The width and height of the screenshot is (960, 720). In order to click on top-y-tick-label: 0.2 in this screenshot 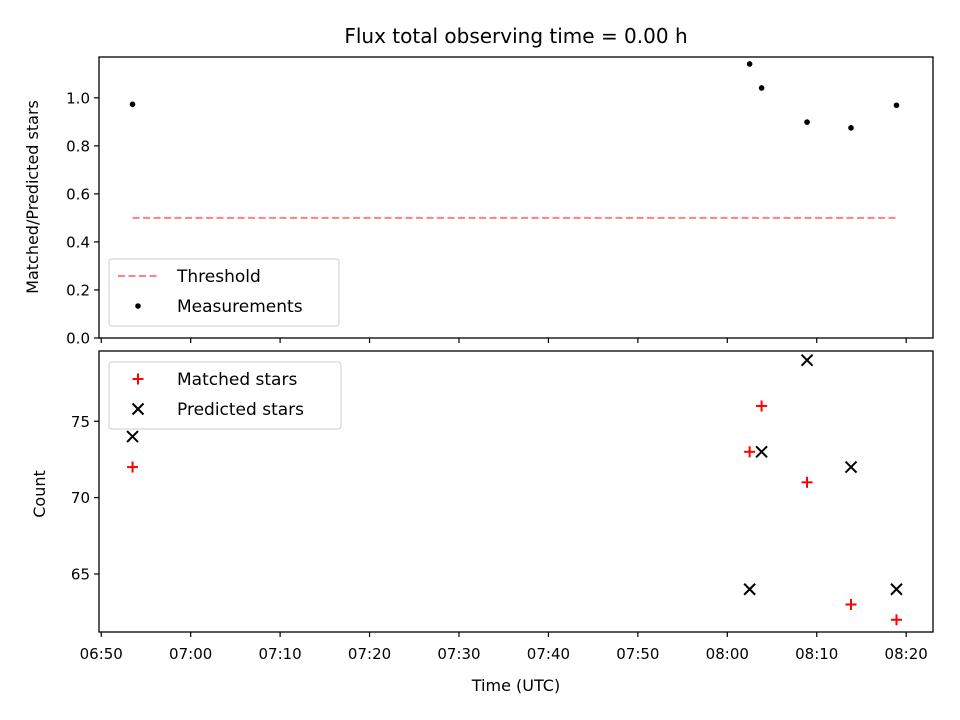, I will do `click(78, 290)`.